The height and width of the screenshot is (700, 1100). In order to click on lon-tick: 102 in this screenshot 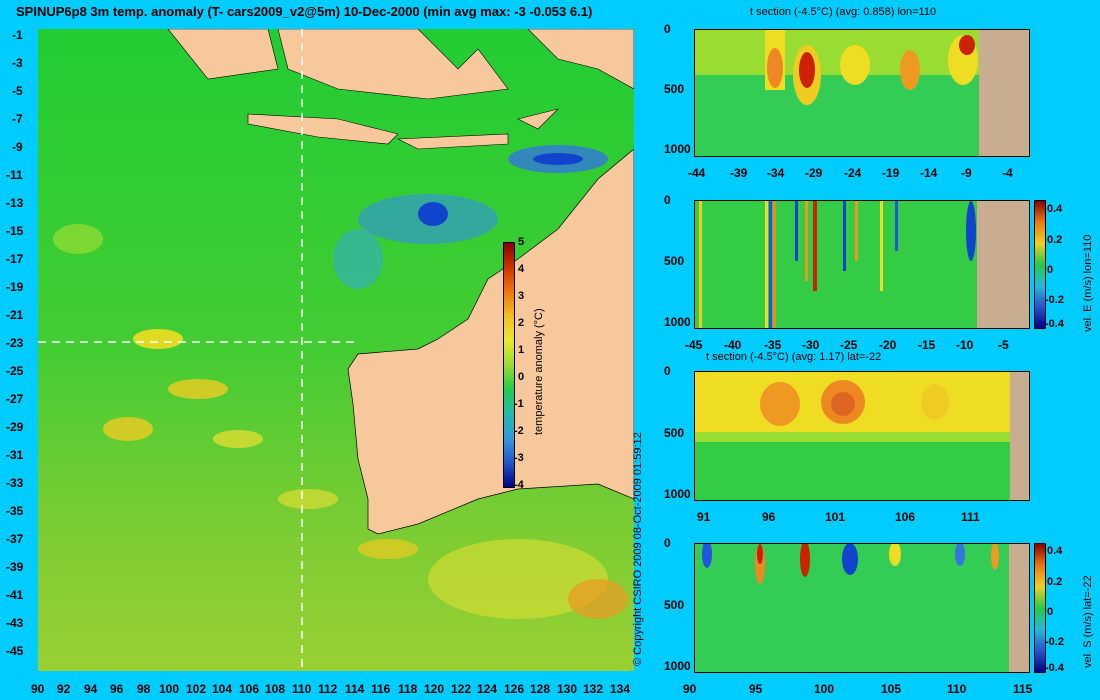, I will do `click(196, 689)`.